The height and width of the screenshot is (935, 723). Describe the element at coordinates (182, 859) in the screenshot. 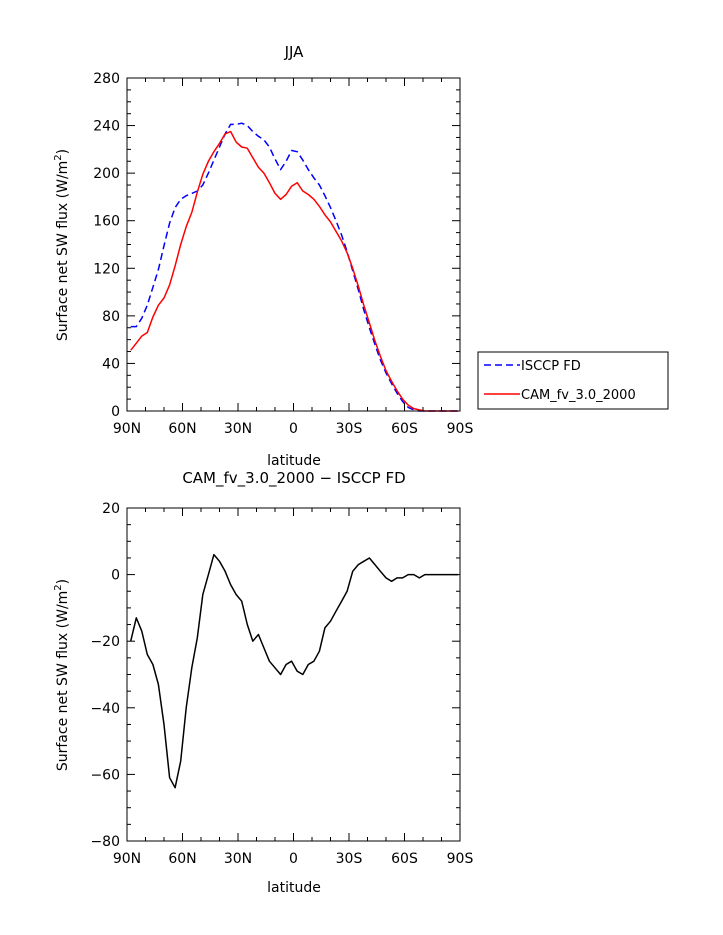

I see `bottom-x-tick-label: 60N` at that location.